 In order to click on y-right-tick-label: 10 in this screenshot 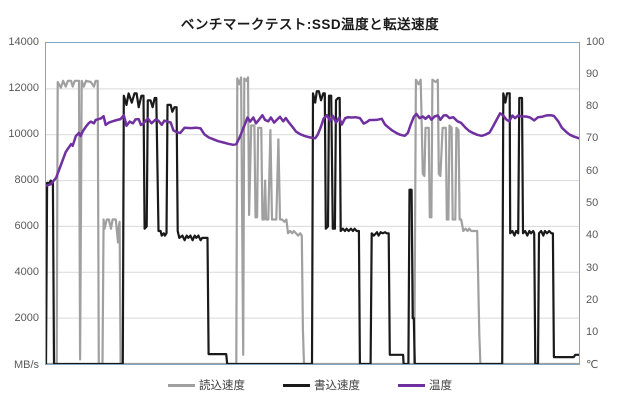, I will do `click(592, 332)`.